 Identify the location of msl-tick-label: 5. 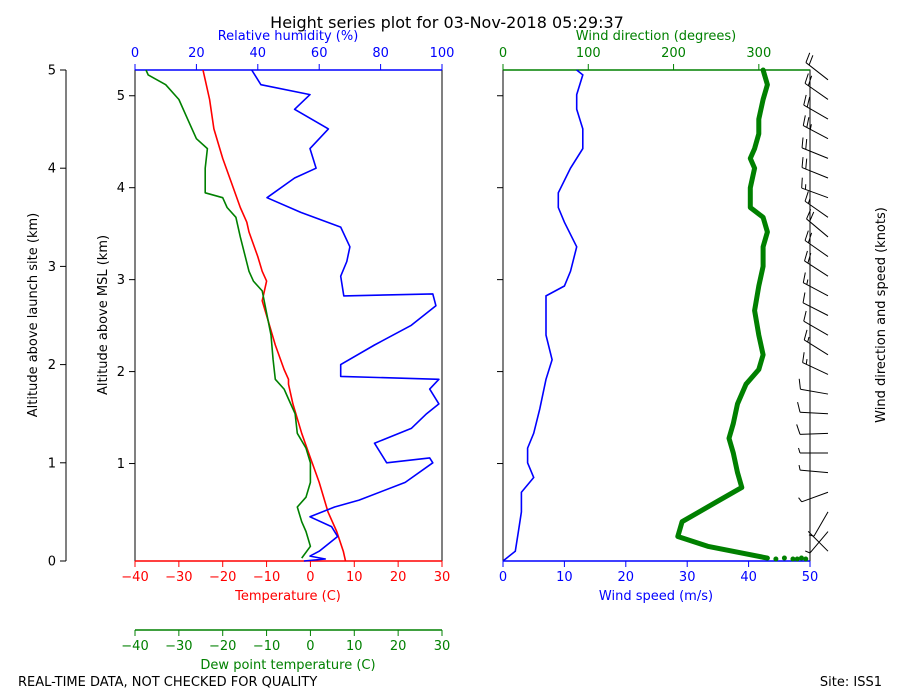
(121, 96).